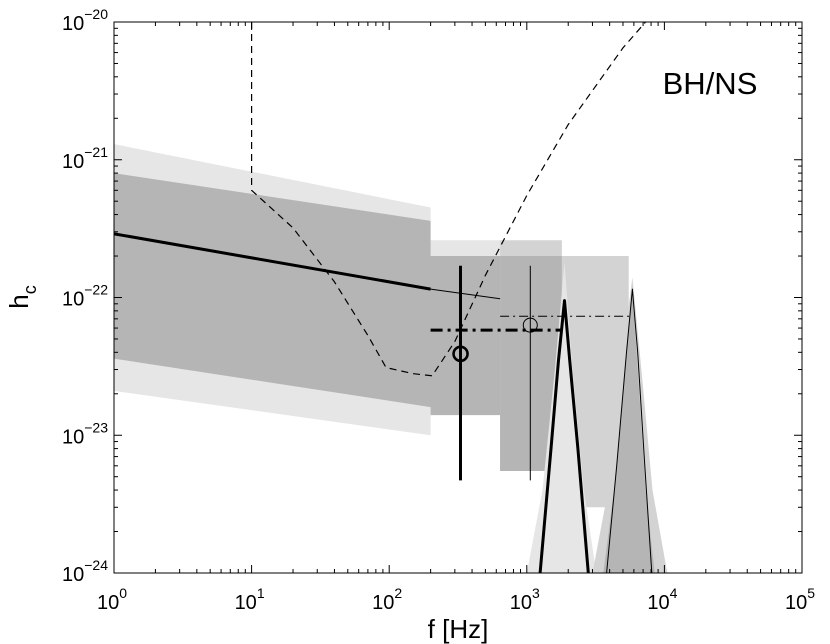 Image resolution: width=830 pixels, height=644 pixels. What do you see at coordinates (30, 289) in the screenshot?
I see `y-label-sub: c` at bounding box center [30, 289].